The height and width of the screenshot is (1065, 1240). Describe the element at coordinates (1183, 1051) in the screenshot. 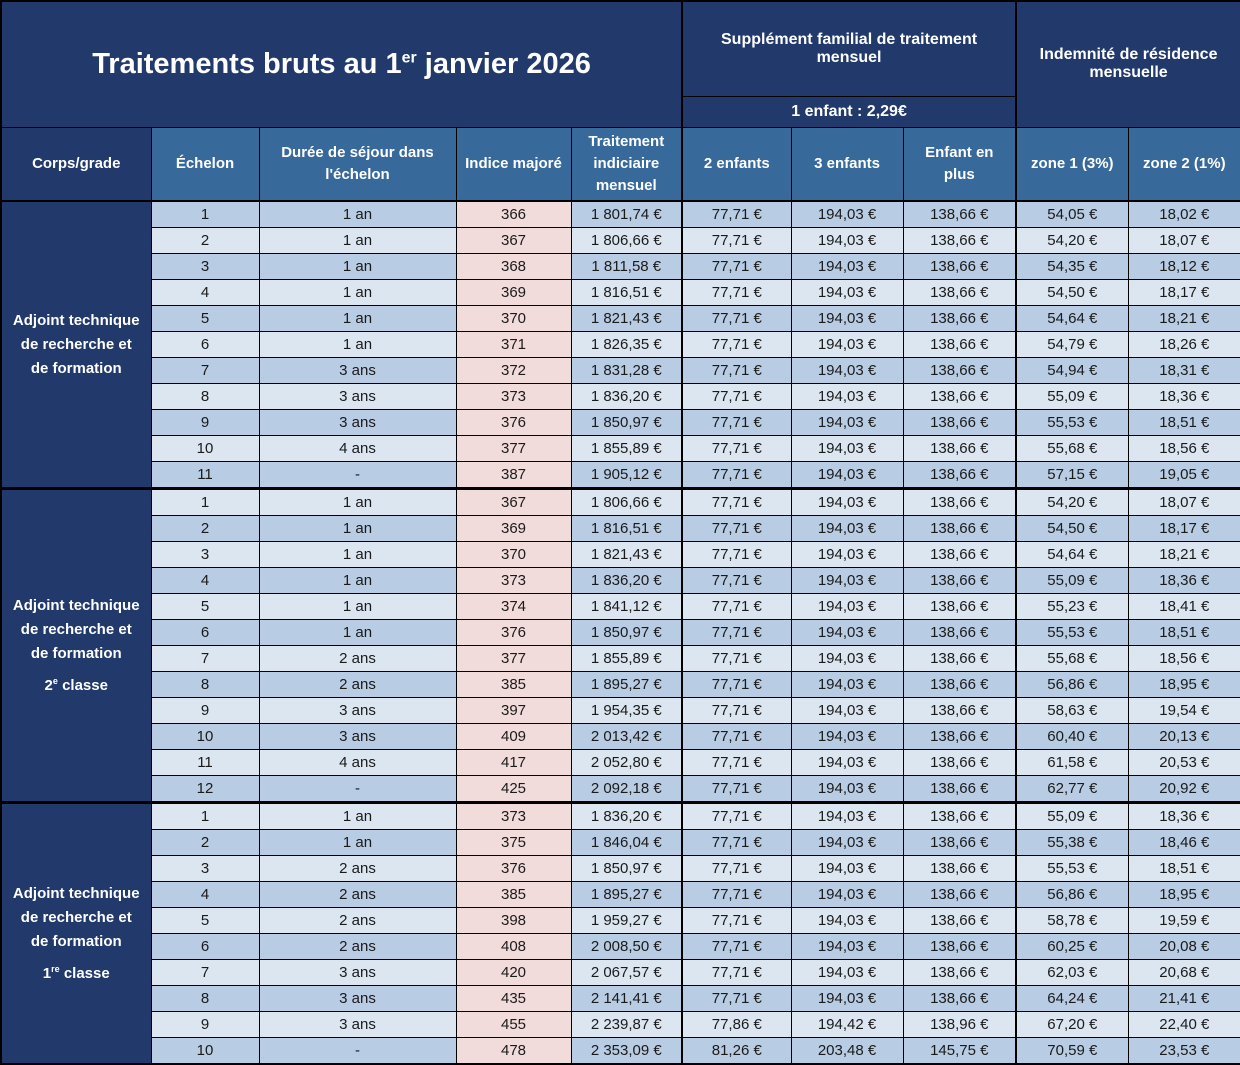

I see `cell-z2: 23,53 €` at that location.